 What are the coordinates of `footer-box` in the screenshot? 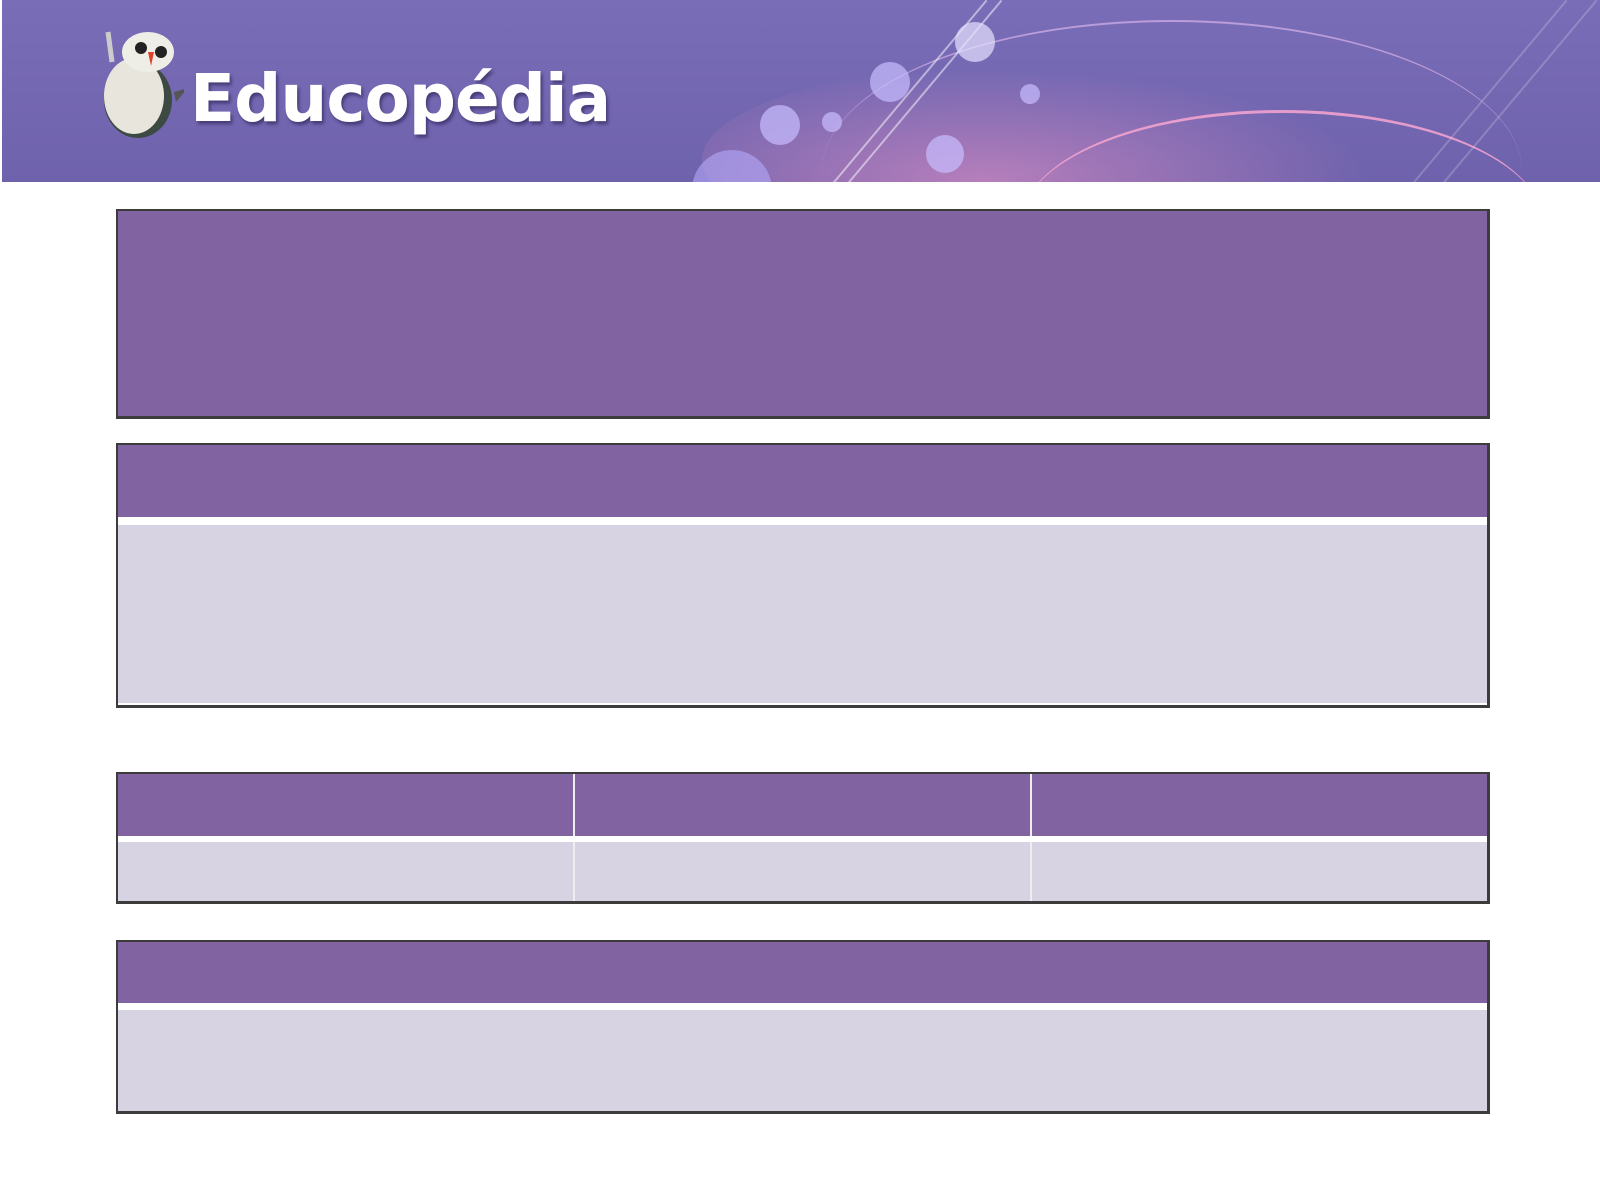 It's located at (803, 1027).